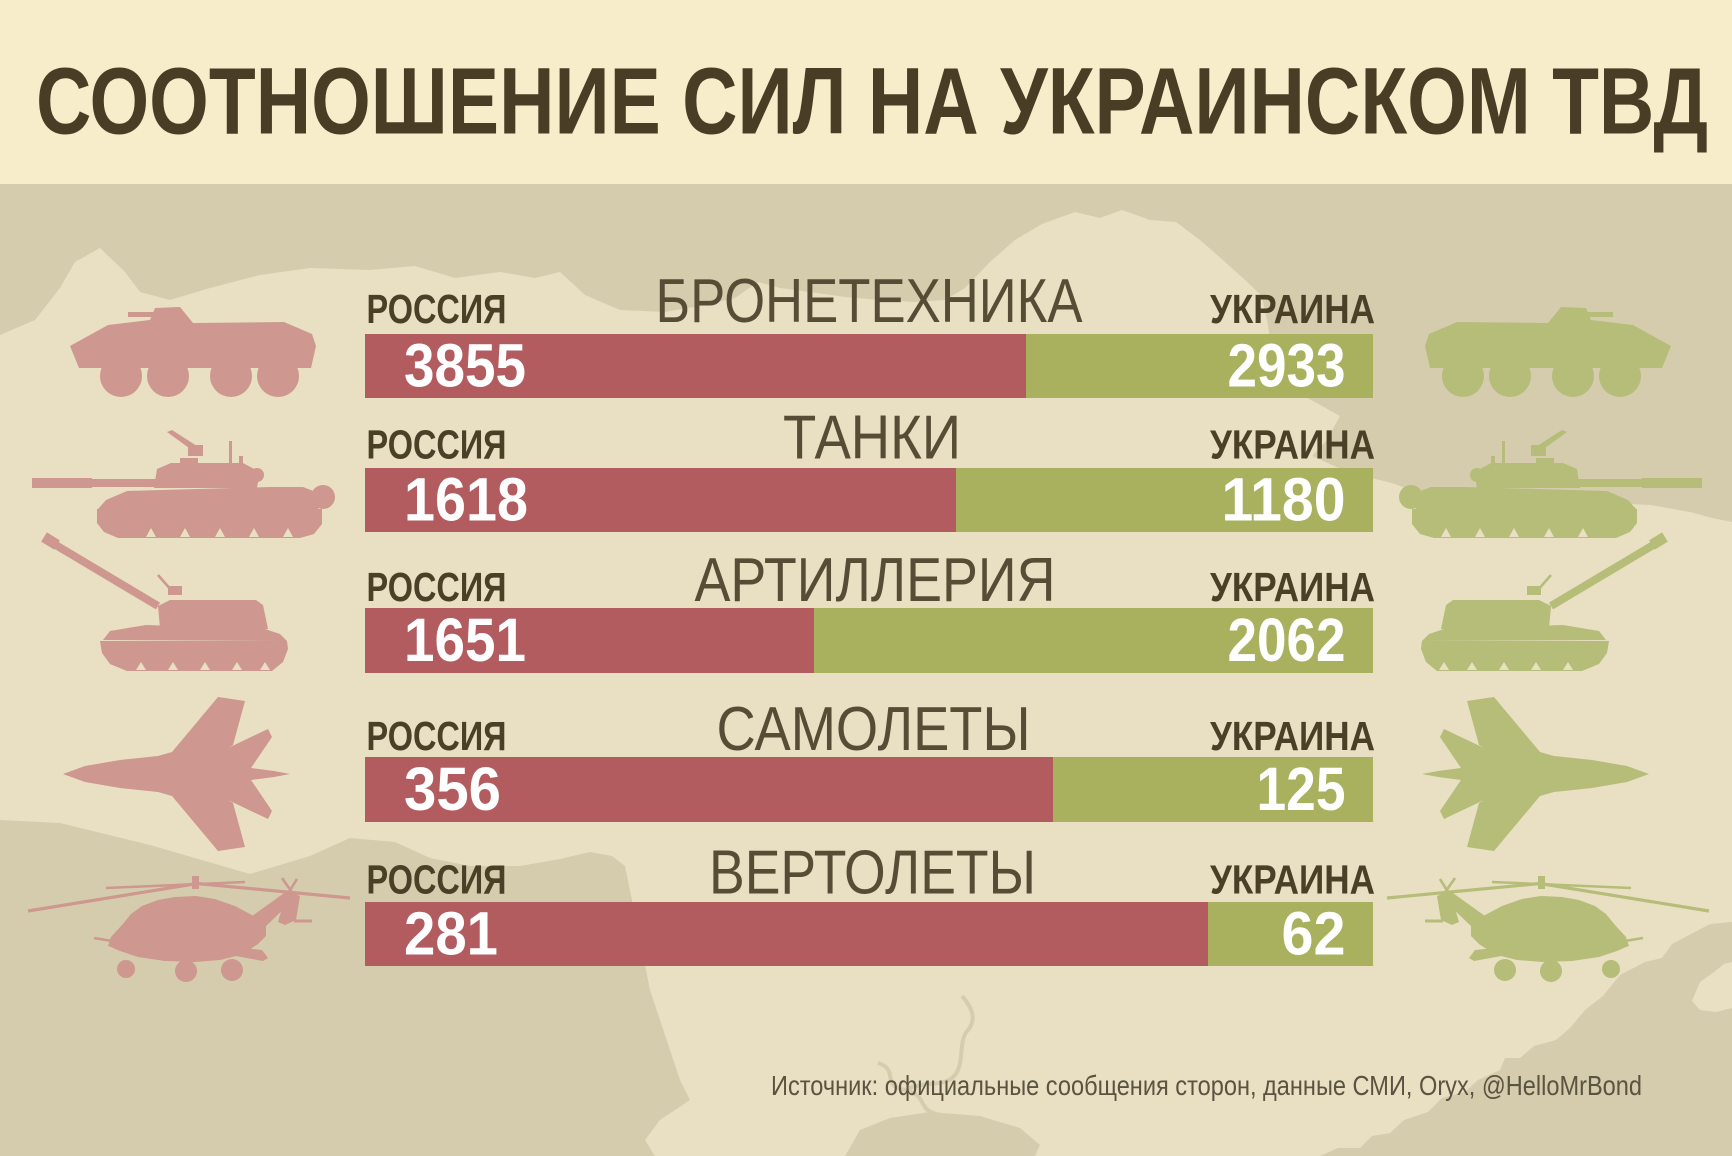 This screenshot has width=1732, height=1156. What do you see at coordinates (872, 872) in the screenshot?
I see `svg-text: ВЕРТОЛЕТЫ` at bounding box center [872, 872].